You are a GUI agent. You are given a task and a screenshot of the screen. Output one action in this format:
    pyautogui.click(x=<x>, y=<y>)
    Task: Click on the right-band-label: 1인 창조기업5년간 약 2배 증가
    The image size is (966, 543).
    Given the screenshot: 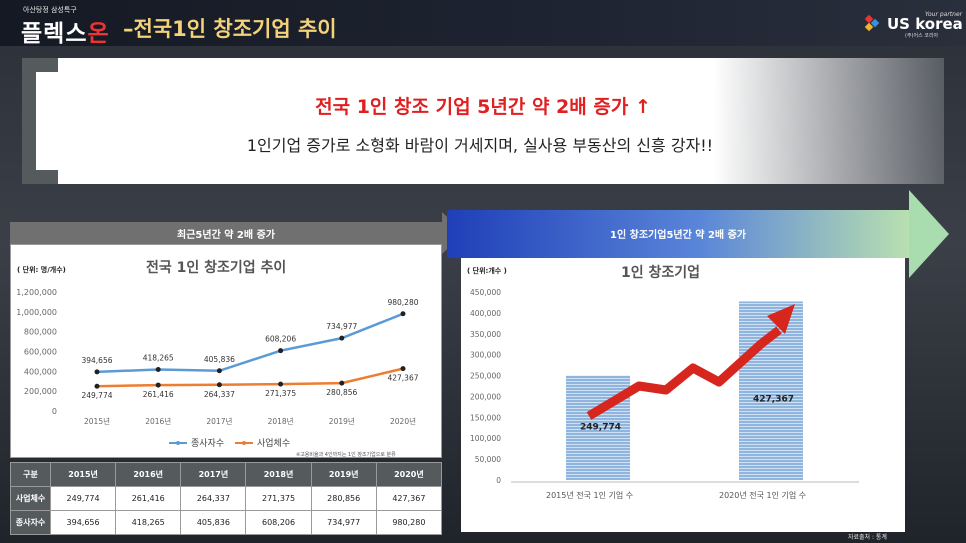 What is the action you would take?
    pyautogui.click(x=678, y=235)
    